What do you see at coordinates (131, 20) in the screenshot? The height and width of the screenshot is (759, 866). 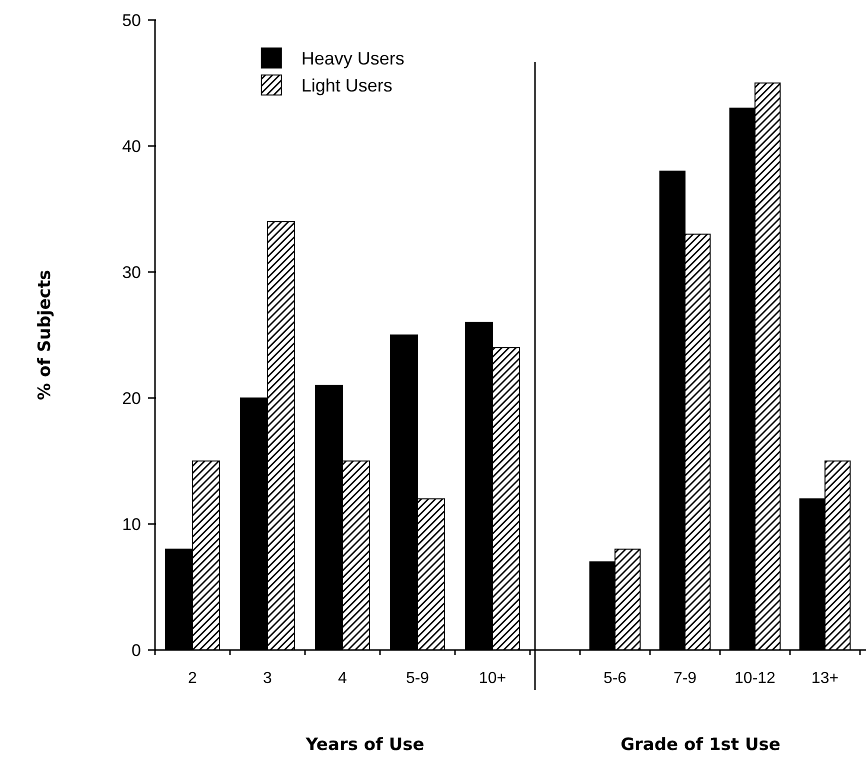 I see `y-tick-label: 50` at bounding box center [131, 20].